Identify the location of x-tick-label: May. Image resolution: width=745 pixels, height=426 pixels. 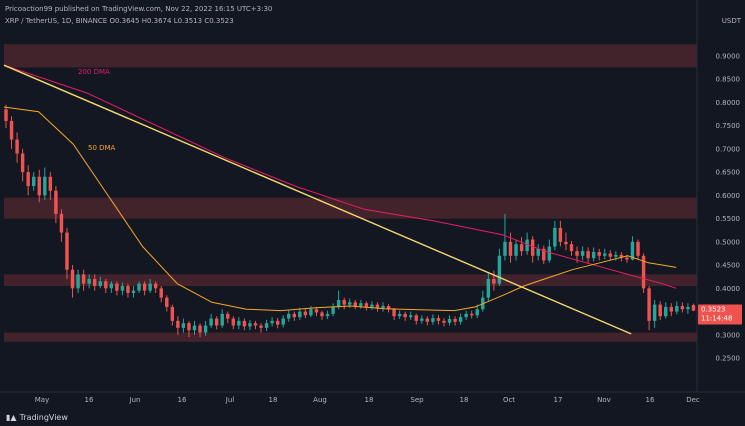
(42, 400).